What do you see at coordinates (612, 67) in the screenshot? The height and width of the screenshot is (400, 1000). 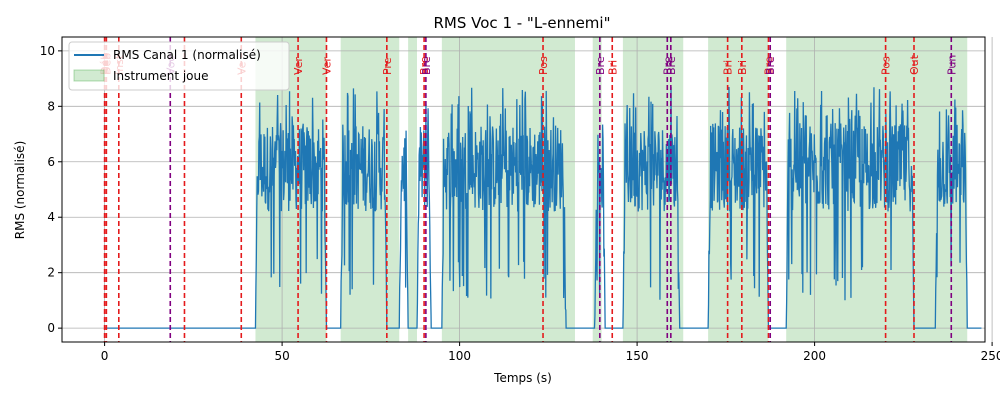 I see `marker-label-13: Bri` at bounding box center [612, 67].